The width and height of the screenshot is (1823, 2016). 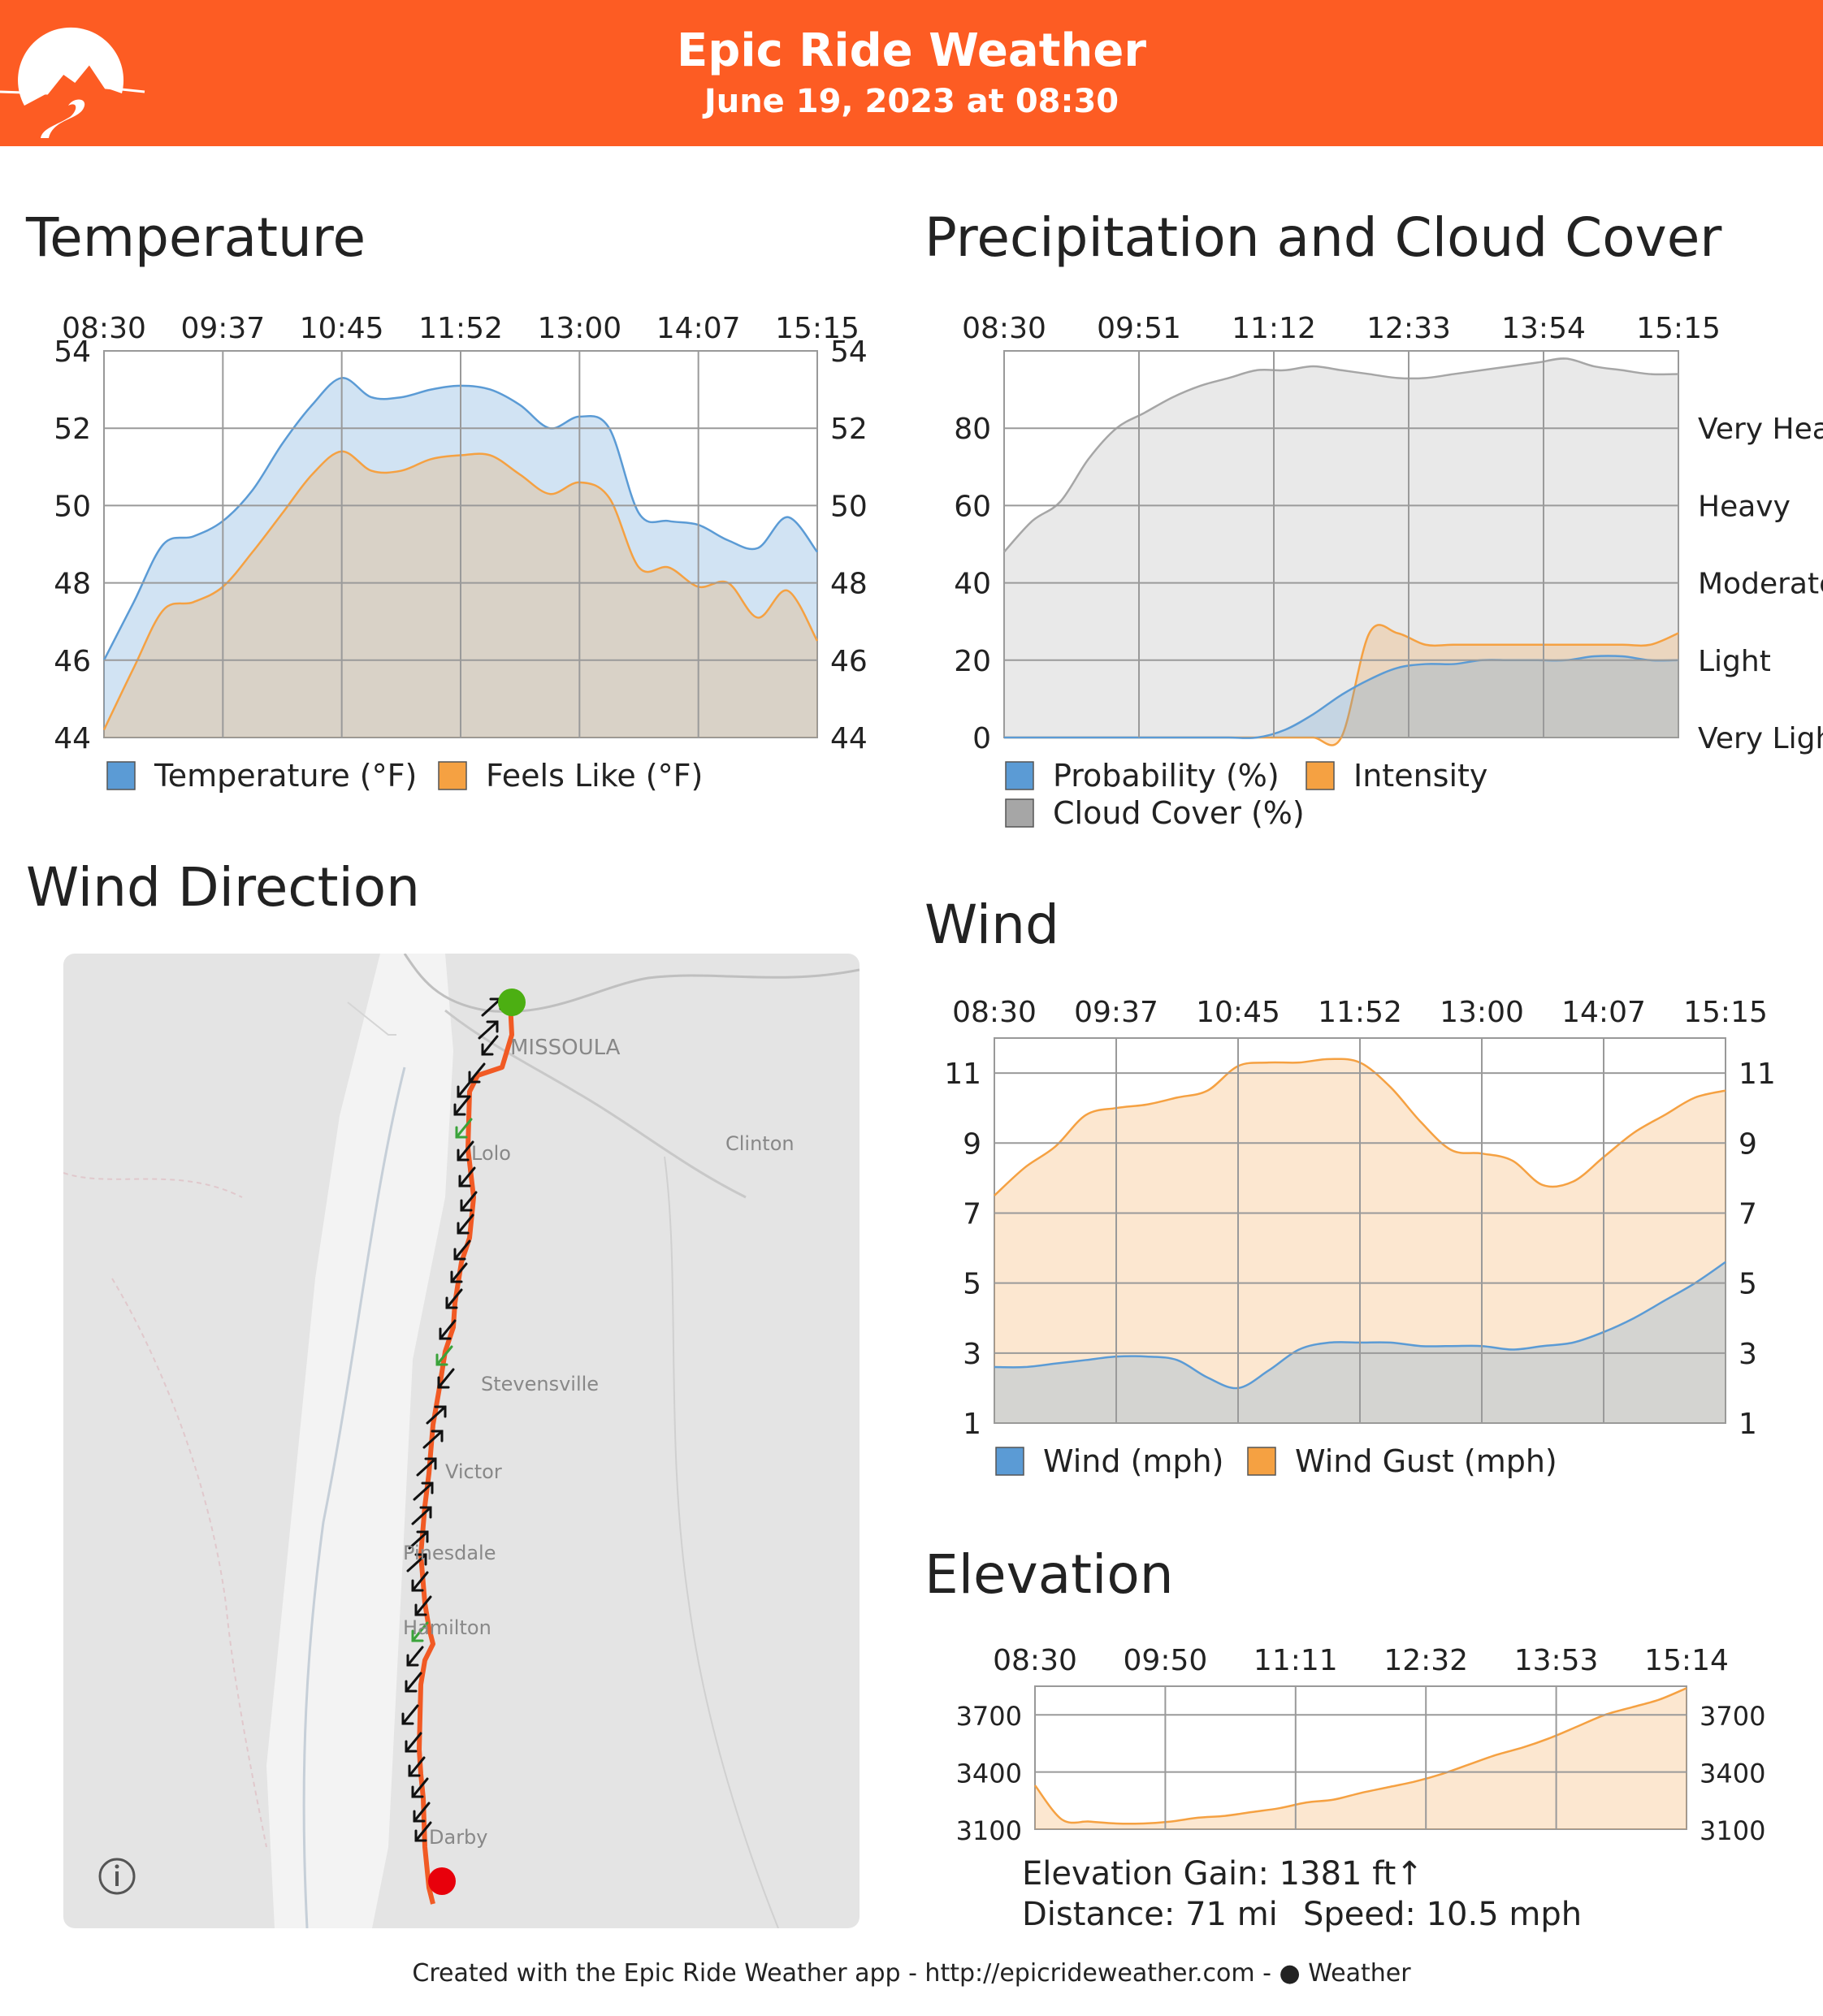 I want to click on app-title: Epic Ride Weather, so click(x=911, y=51).